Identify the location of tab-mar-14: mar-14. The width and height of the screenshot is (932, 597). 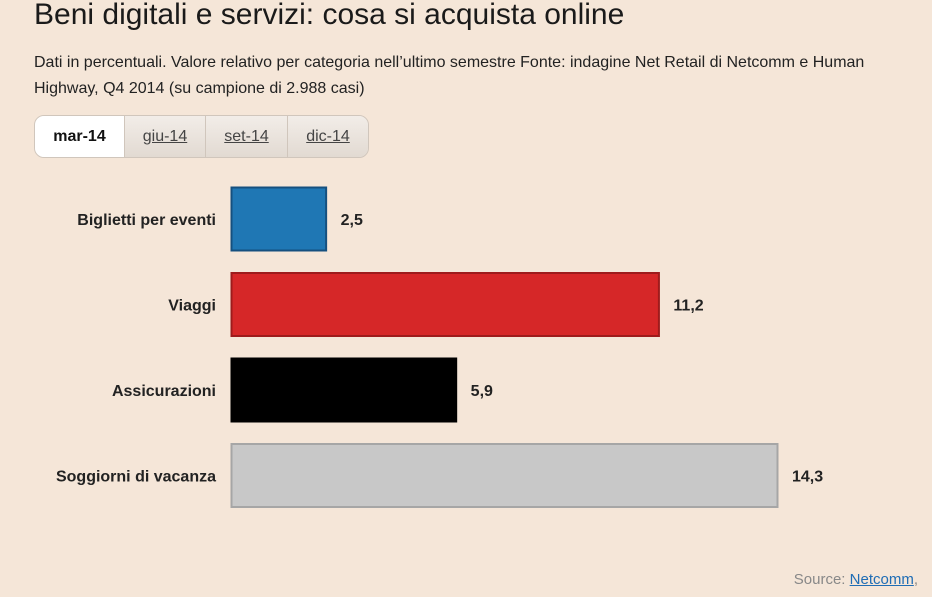
(79, 136).